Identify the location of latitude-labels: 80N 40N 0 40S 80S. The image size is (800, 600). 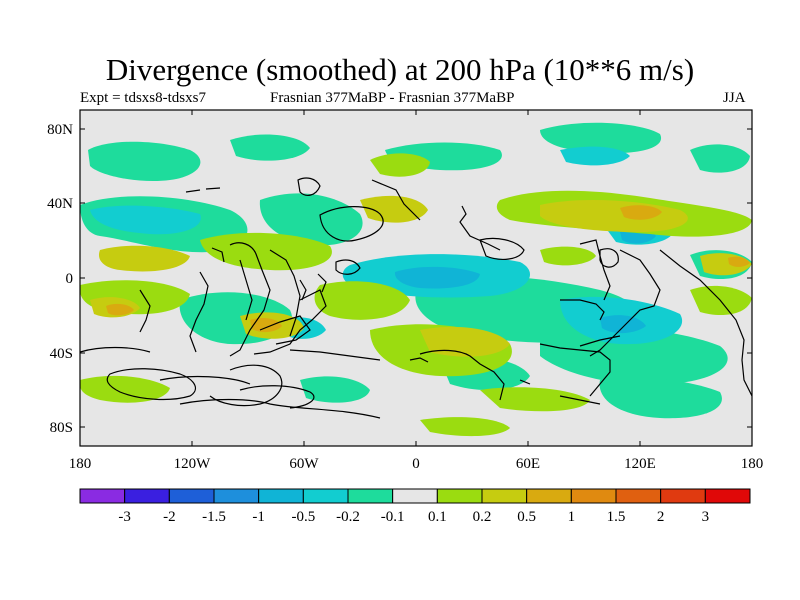
(60, 279).